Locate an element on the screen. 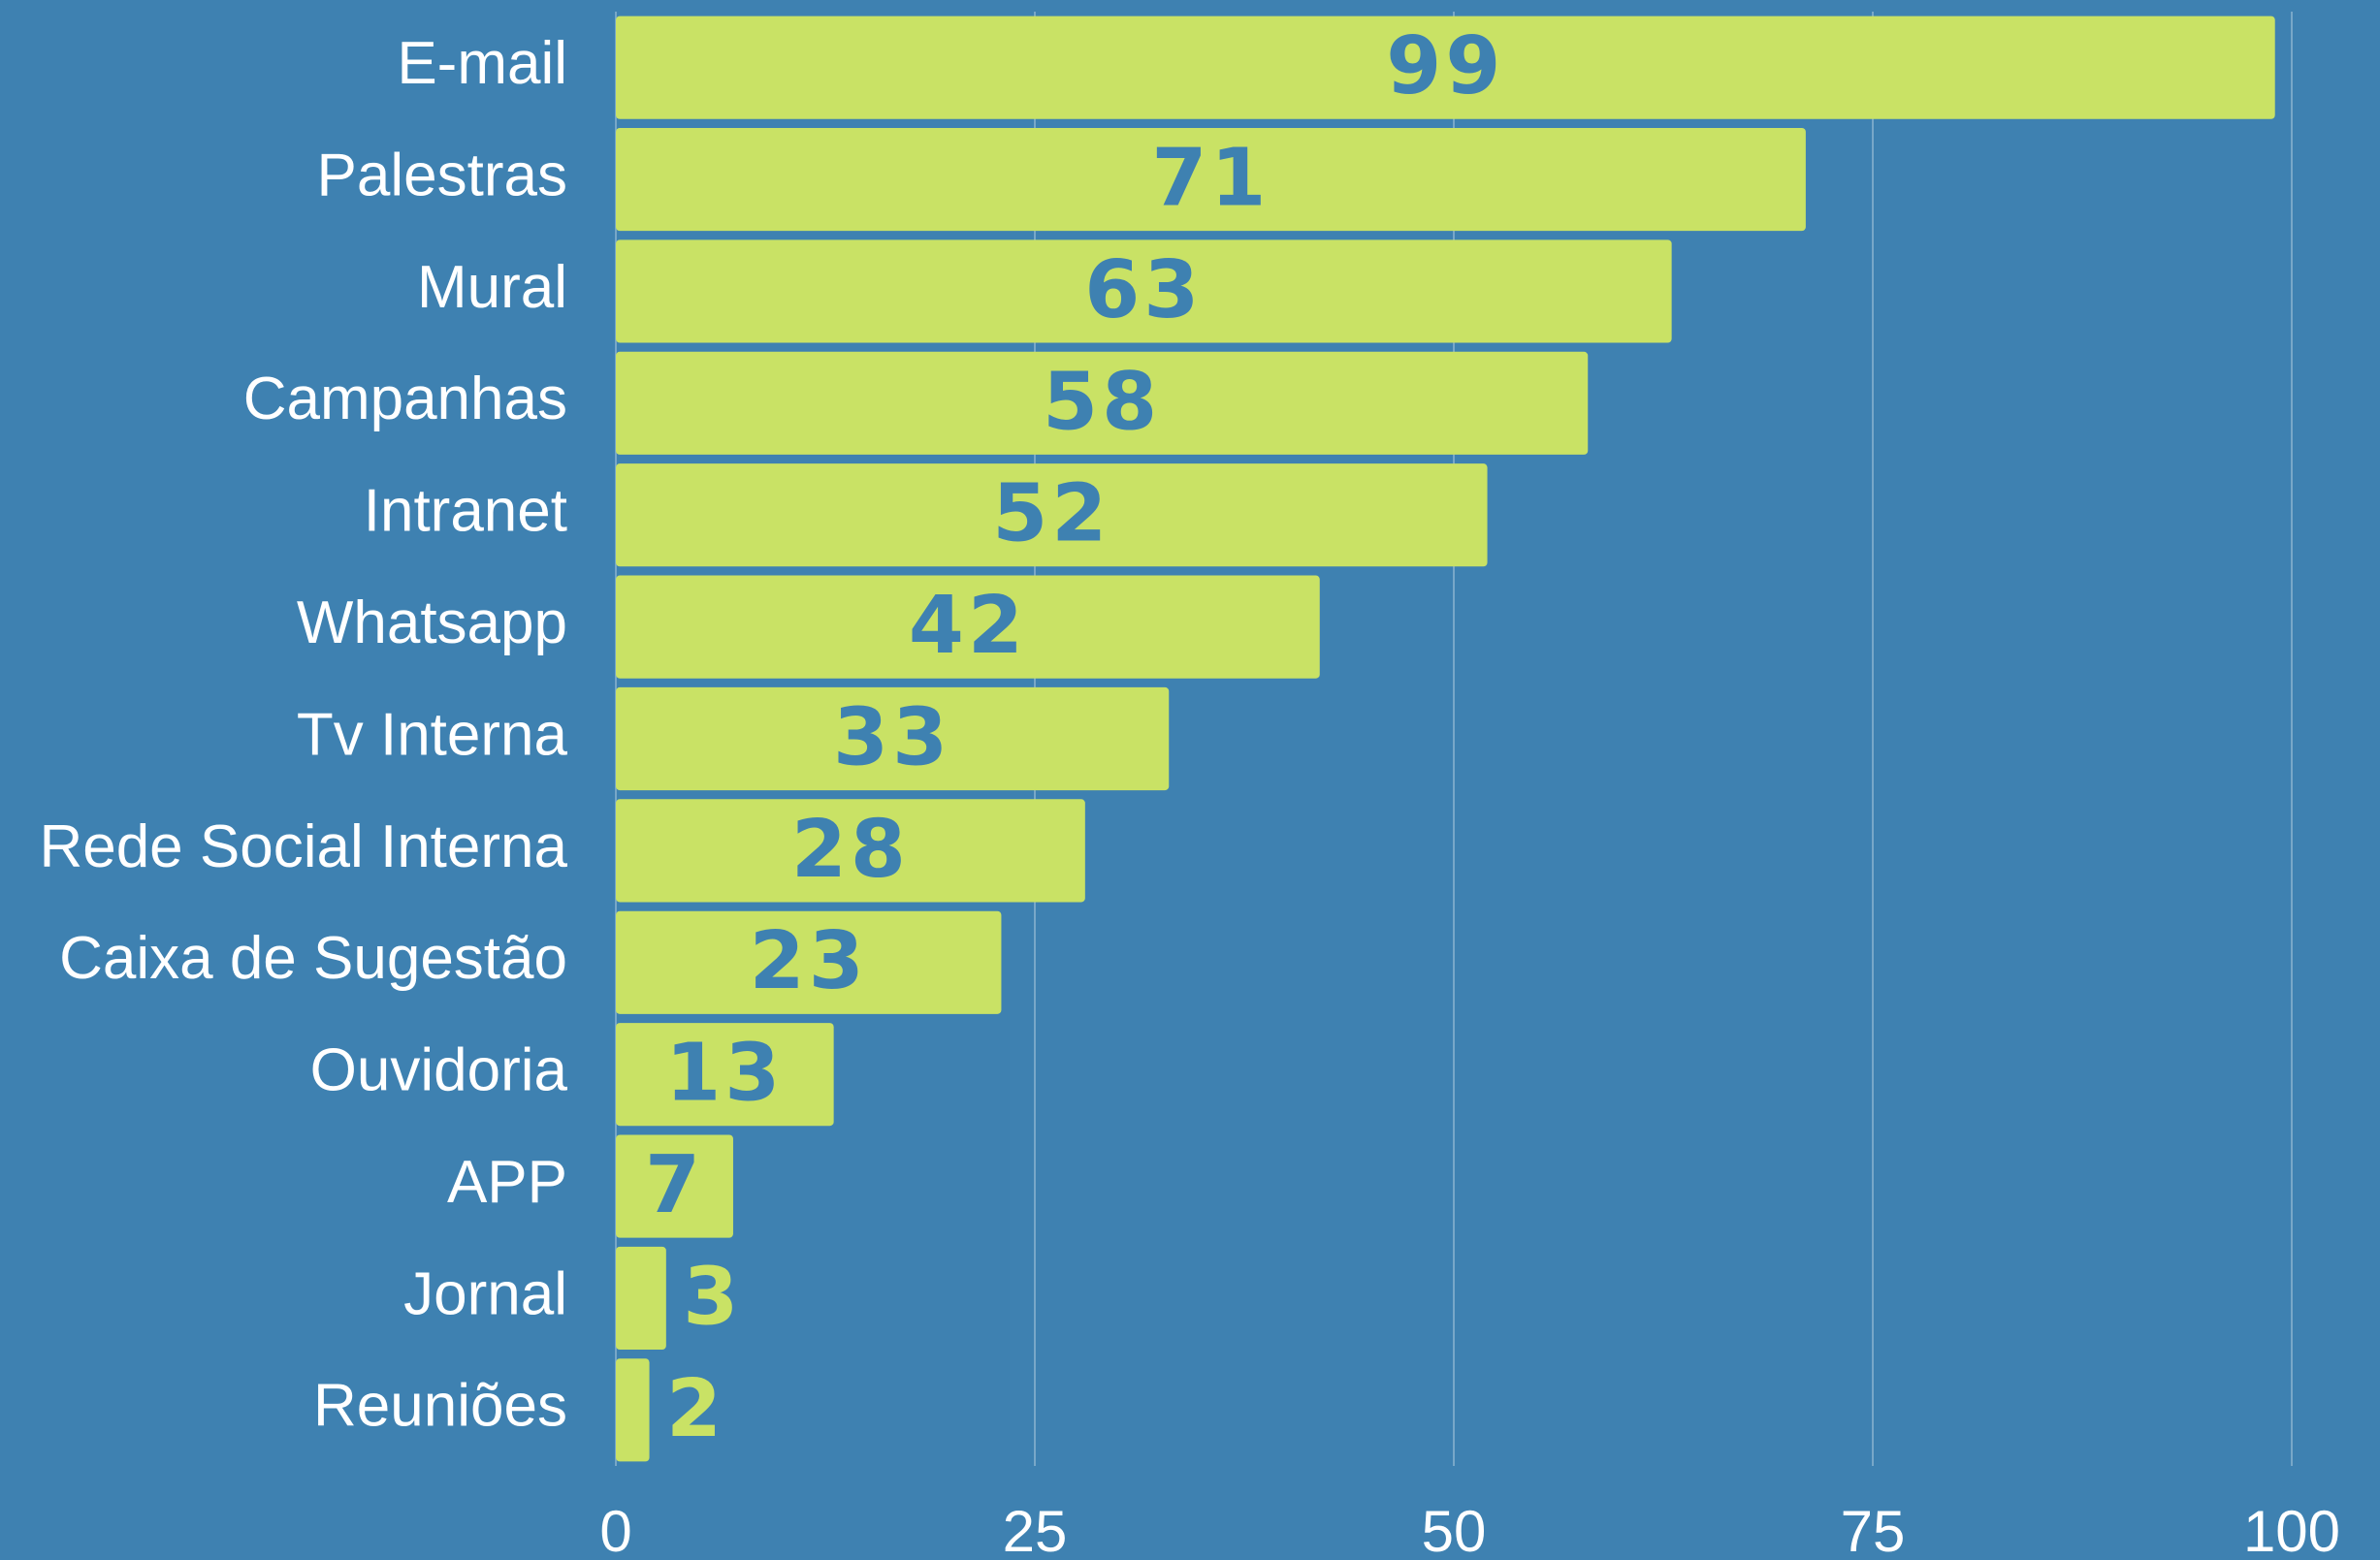 Image resolution: width=2380 pixels, height=1560 pixels. value-label: 52 is located at coordinates (1051, 514).